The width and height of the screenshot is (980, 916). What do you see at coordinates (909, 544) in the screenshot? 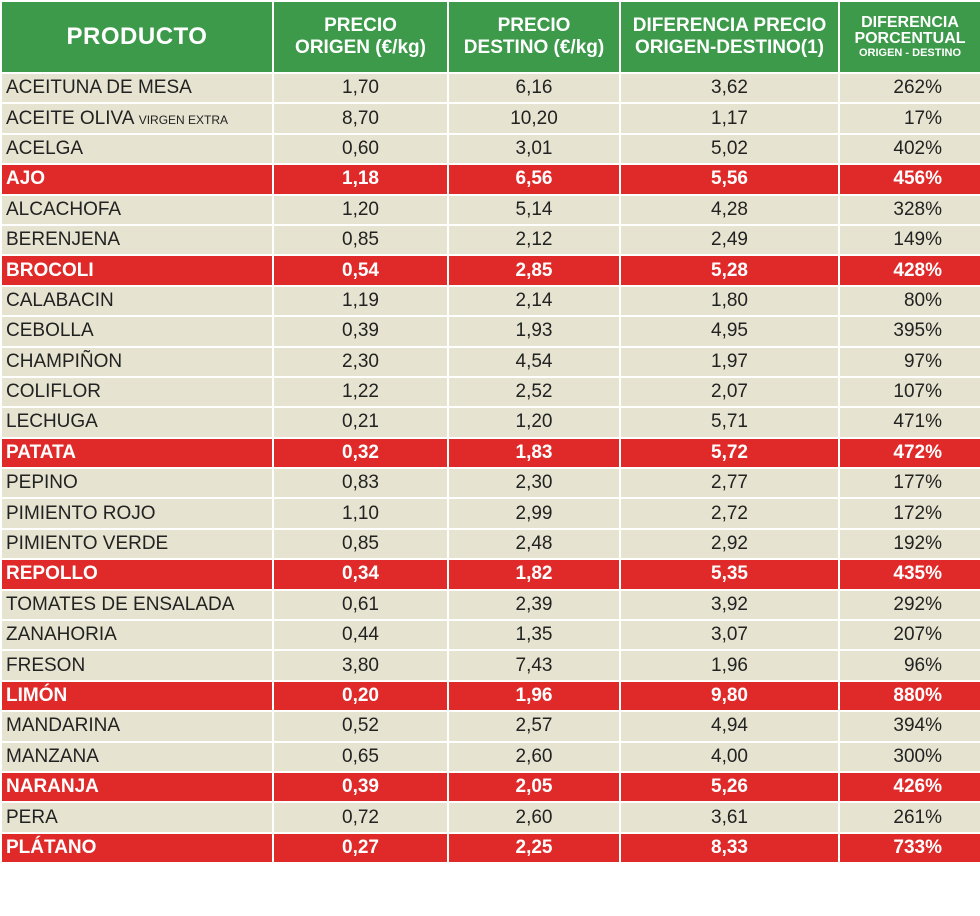
I see `cell-porcentaje: 192%` at bounding box center [909, 544].